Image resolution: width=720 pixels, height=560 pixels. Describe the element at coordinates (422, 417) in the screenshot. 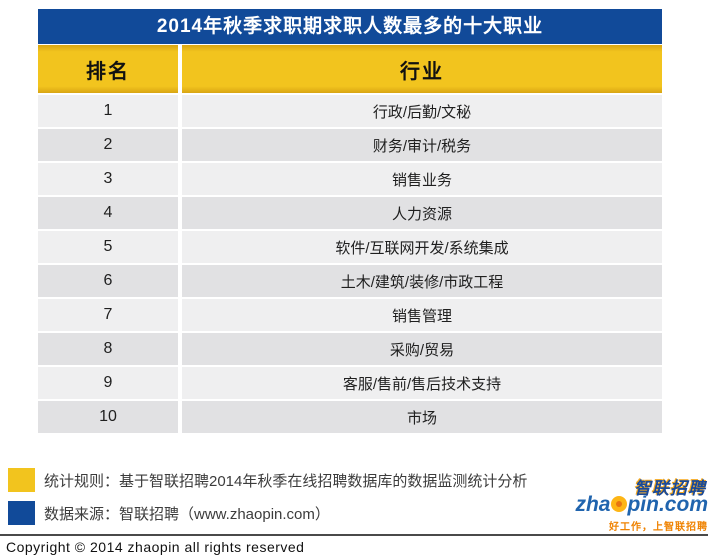

I see `industry-cell: 市场` at that location.